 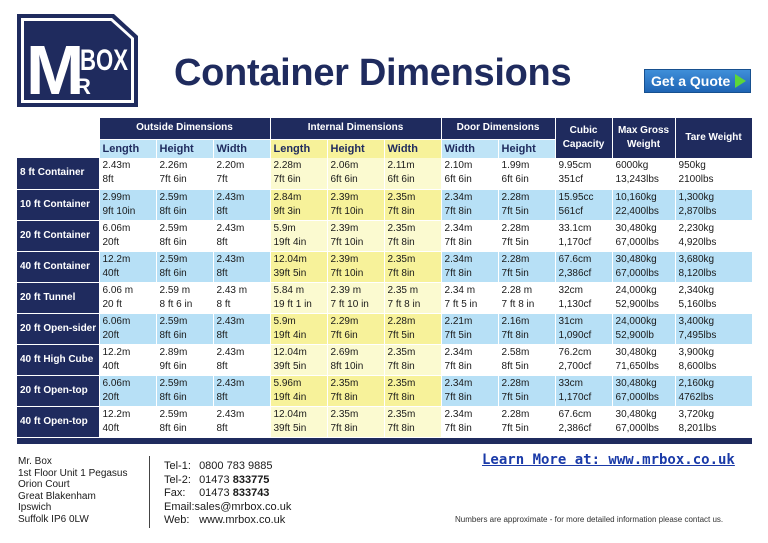 I want to click on play-arrow-icon, so click(x=741, y=81).